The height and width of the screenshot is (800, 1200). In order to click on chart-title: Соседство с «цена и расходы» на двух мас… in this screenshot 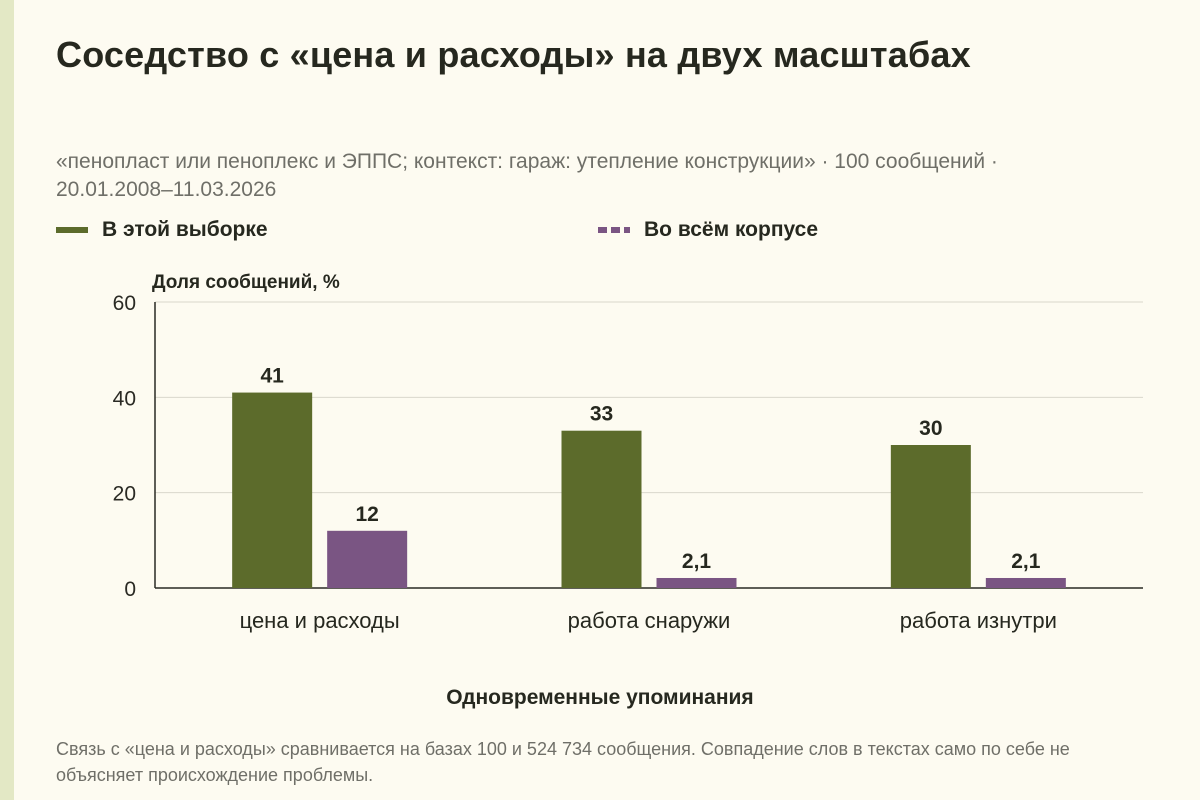, I will do `click(513, 54)`.